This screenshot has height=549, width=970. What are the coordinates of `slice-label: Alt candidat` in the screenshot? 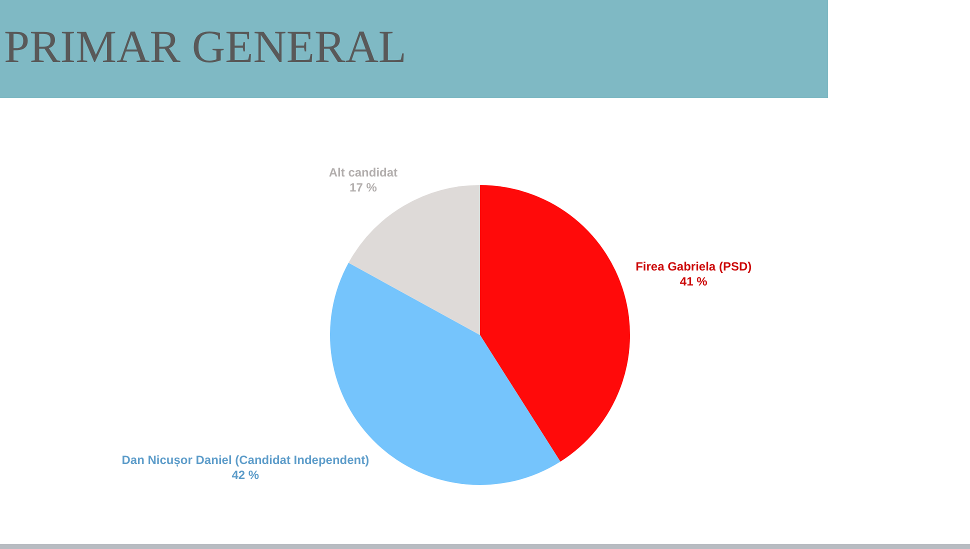 It's located at (363, 172).